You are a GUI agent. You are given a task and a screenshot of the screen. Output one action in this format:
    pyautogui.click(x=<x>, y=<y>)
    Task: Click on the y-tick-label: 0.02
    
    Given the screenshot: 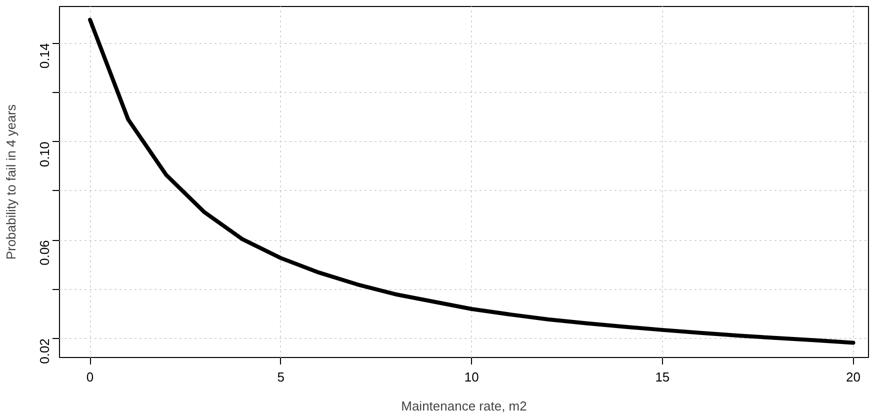 What is the action you would take?
    pyautogui.click(x=44, y=351)
    